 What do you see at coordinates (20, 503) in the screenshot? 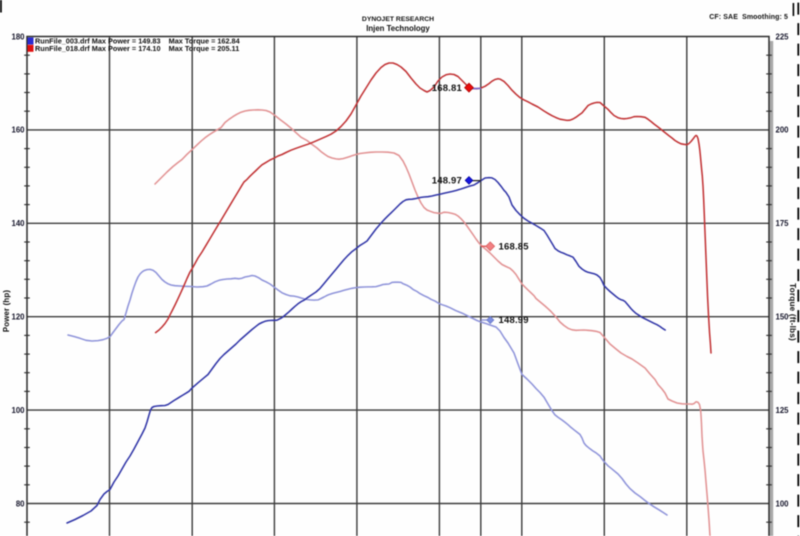
I see `svg-text: 80` at bounding box center [20, 503].